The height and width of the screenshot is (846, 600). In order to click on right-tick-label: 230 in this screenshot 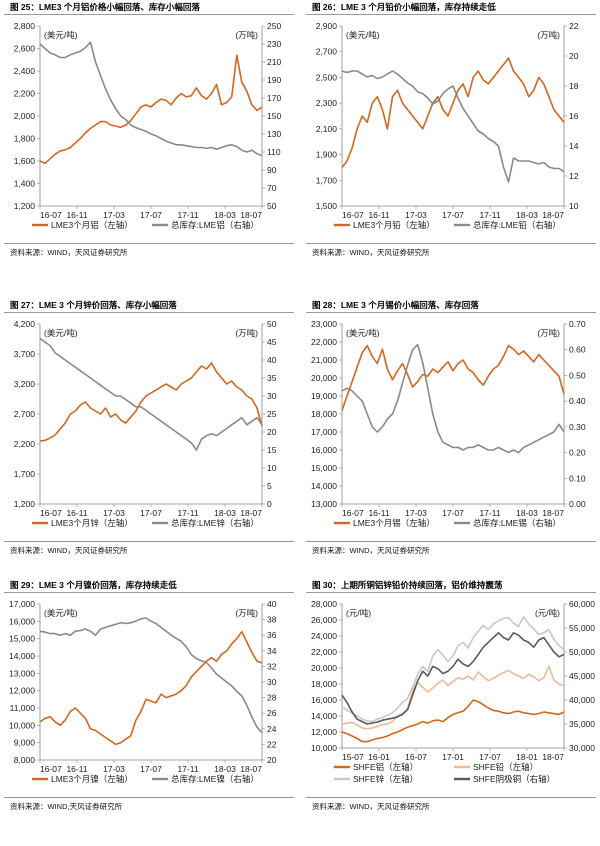, I will do `click(274, 44)`.